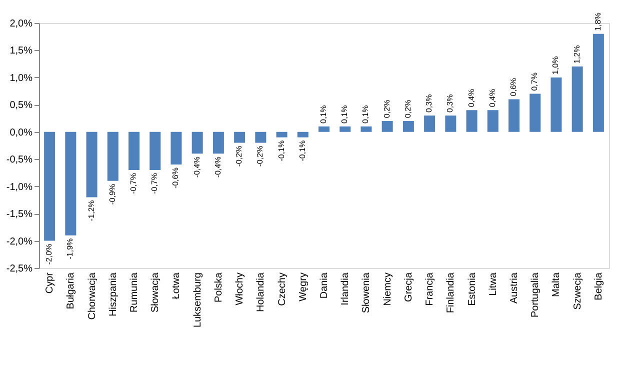 The image size is (640, 378). I want to click on x-tick-label: Francja, so click(430, 289).